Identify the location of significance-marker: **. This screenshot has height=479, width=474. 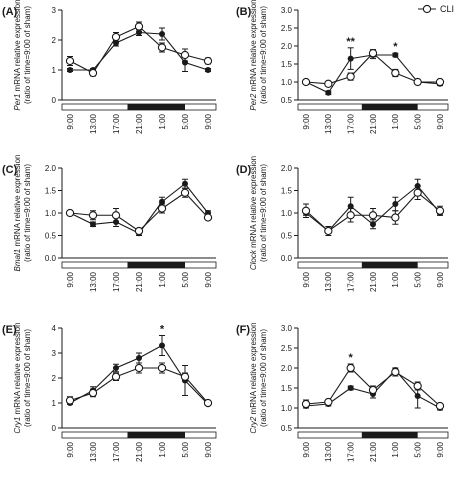
(350, 42).